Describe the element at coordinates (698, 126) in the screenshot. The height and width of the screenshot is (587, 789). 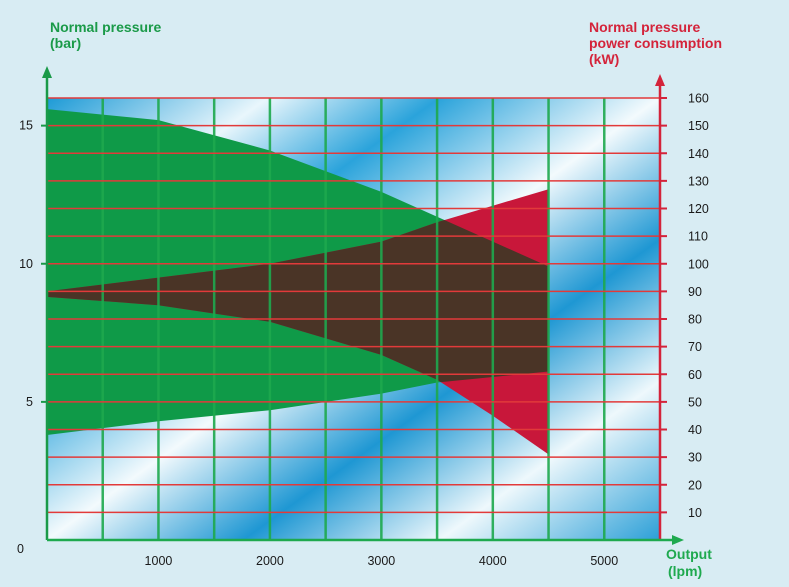
I see `right-tick-label-150: 150` at that location.